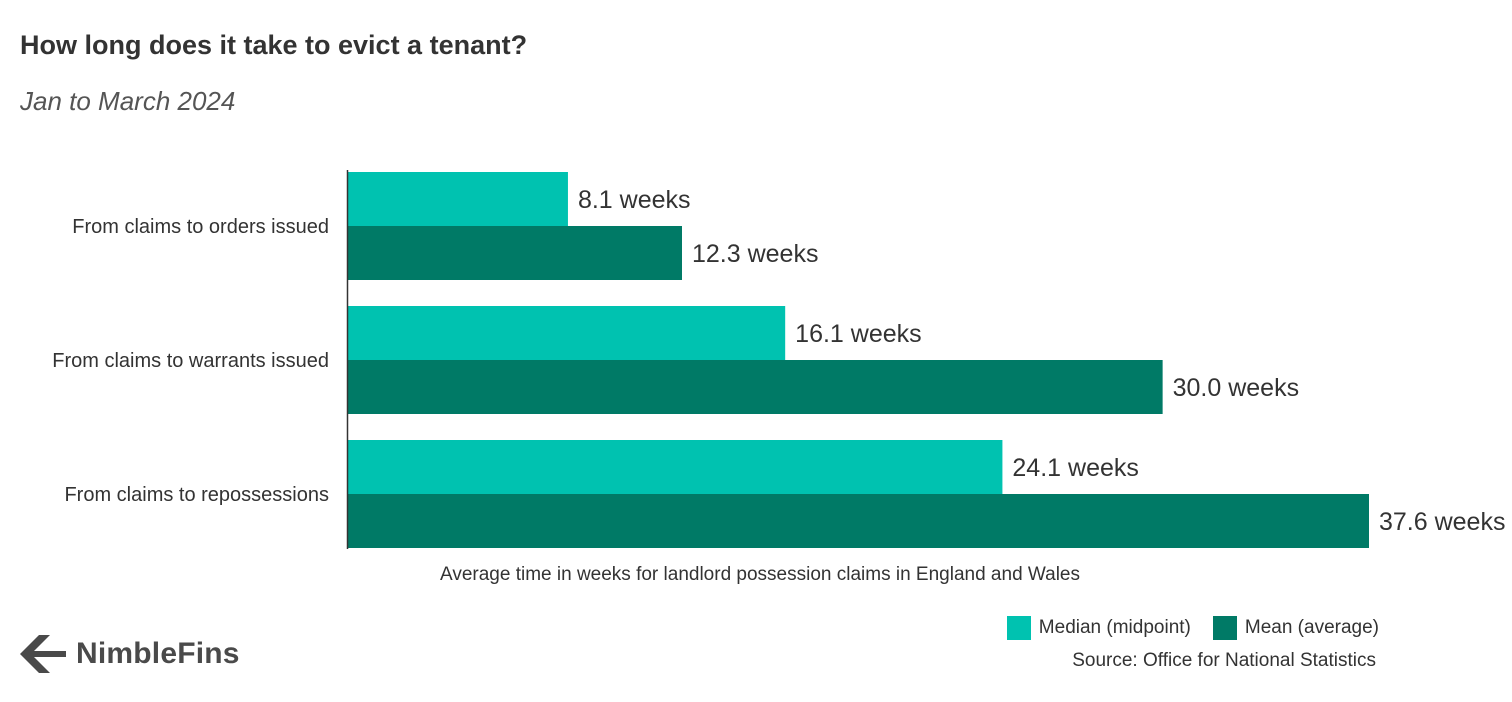 The width and height of the screenshot is (1512, 702). Describe the element at coordinates (190, 361) in the screenshot. I see `category-label: From claims to warrants issued` at that location.